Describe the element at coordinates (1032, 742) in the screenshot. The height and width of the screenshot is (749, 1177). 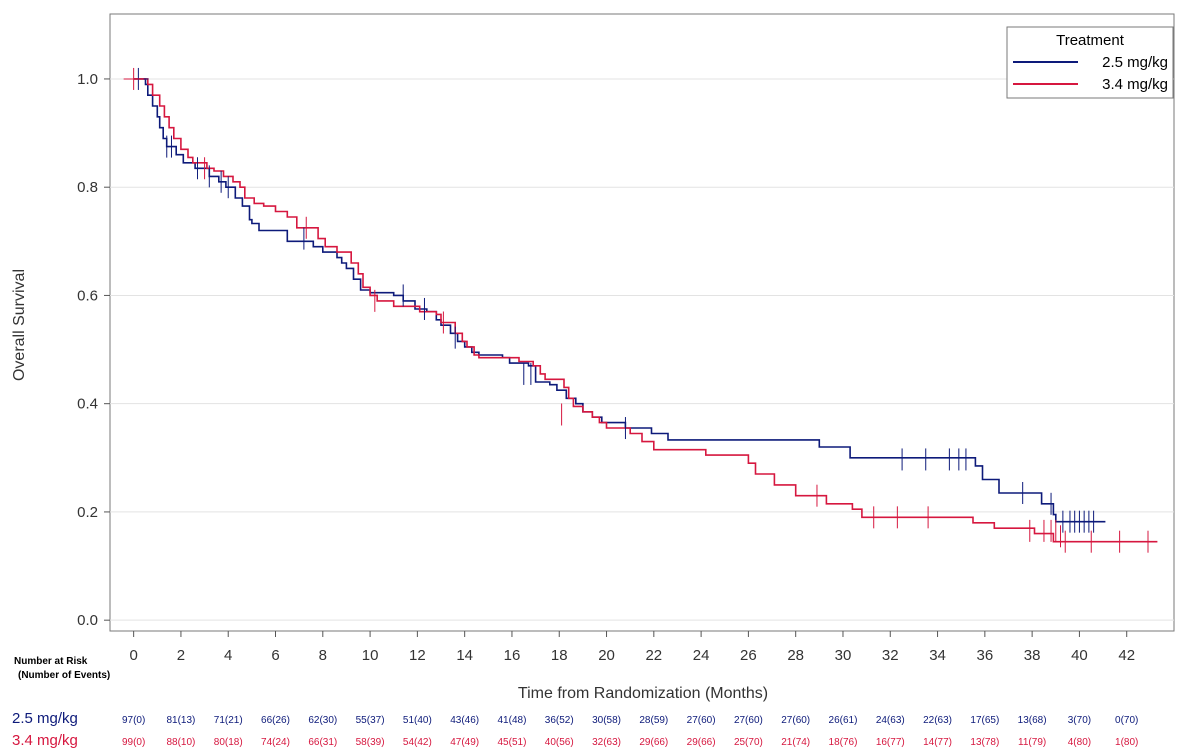
I see `risk-value: 11(79)` at that location.